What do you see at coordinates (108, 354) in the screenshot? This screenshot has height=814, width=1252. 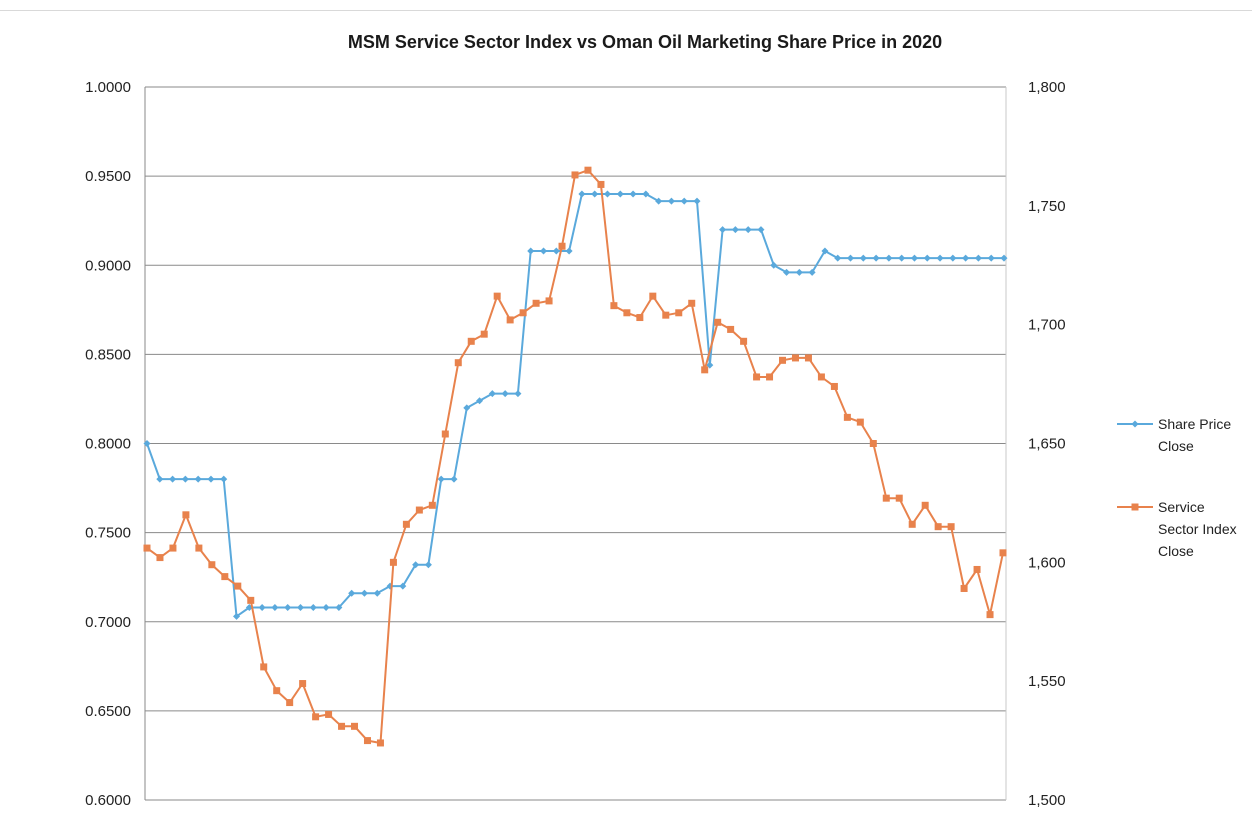 I see `left-tick-label: 0.8500` at bounding box center [108, 354].